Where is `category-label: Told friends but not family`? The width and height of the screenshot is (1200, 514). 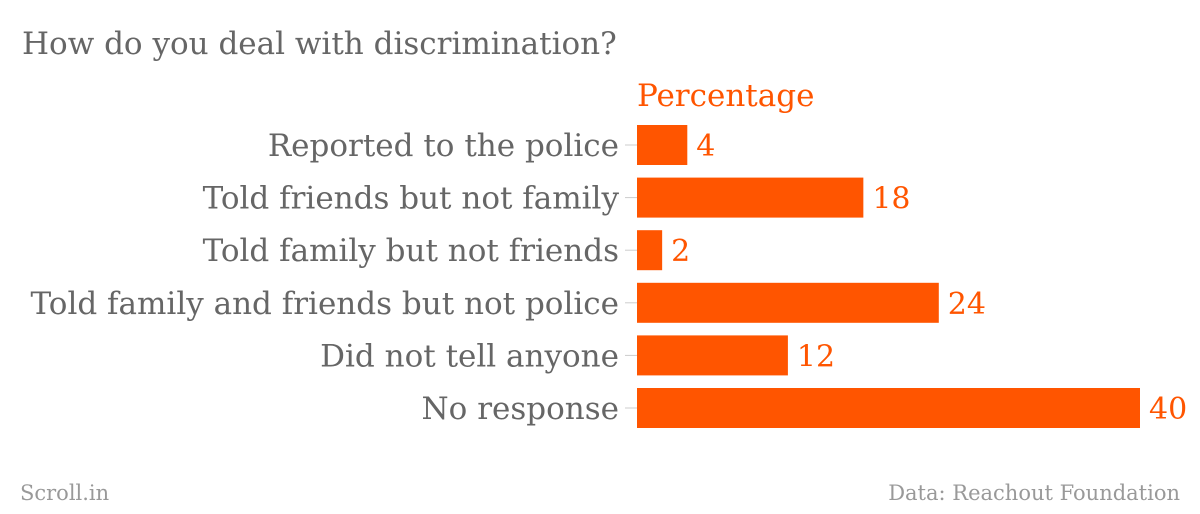 category-label: Told friends but not family is located at coordinates (411, 199).